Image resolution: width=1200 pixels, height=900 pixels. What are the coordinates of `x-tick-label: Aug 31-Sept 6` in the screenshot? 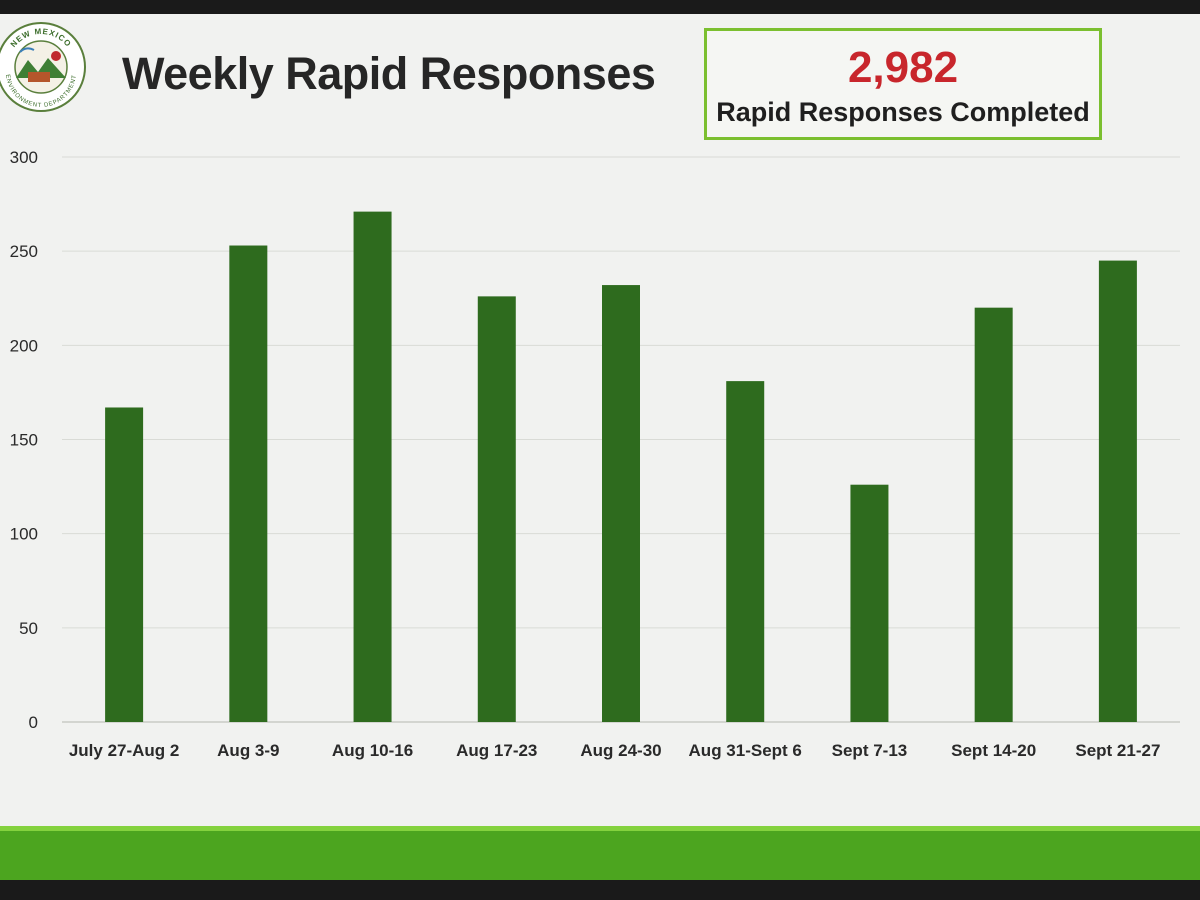 It's located at (745, 750).